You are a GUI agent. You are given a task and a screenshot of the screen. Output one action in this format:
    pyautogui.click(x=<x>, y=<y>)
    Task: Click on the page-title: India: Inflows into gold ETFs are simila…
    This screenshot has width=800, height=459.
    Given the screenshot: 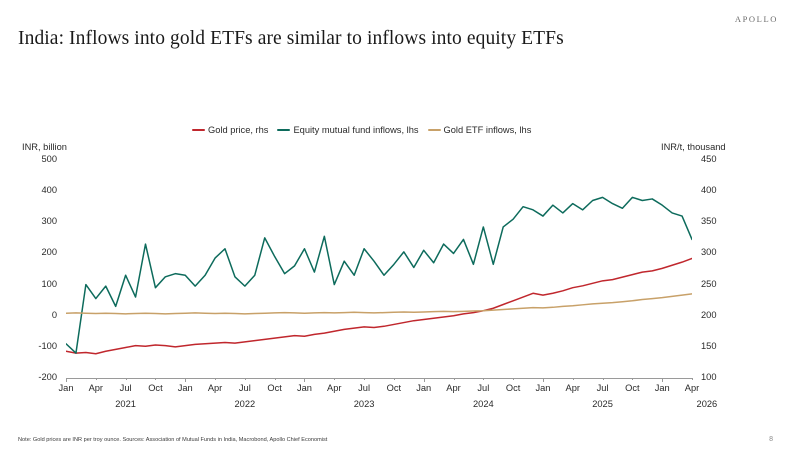 What is the action you would take?
    pyautogui.click(x=291, y=38)
    